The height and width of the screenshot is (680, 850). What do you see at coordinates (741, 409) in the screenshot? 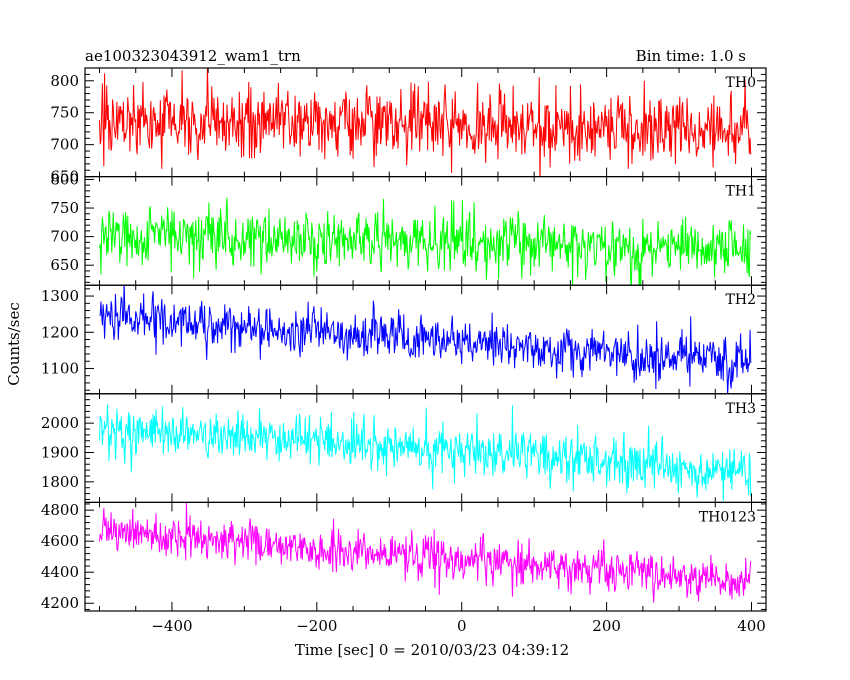
I see `panel-label-th3: TH3` at bounding box center [741, 409].